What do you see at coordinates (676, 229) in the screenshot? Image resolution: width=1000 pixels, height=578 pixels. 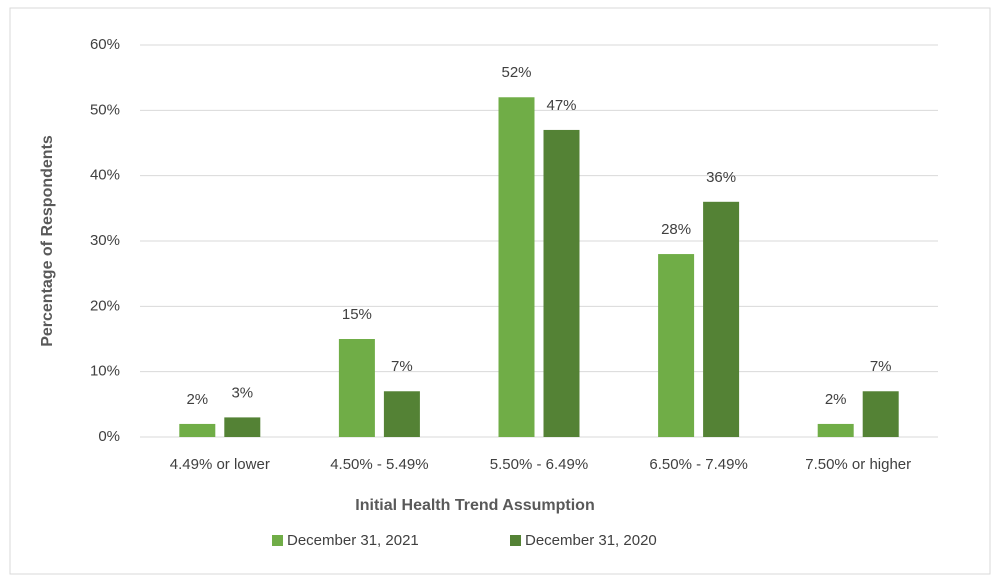 I see `data-label: 28%` at bounding box center [676, 229].